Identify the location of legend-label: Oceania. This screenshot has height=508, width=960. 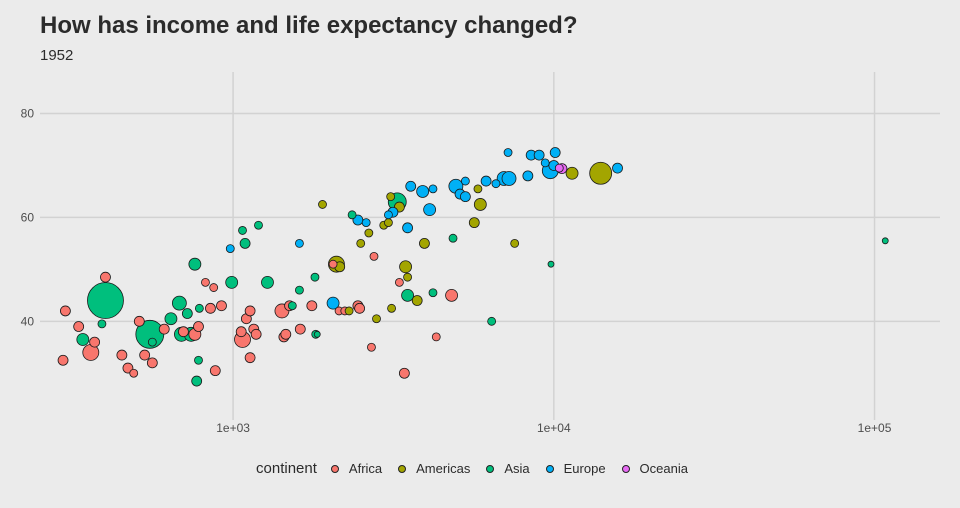
(663, 468).